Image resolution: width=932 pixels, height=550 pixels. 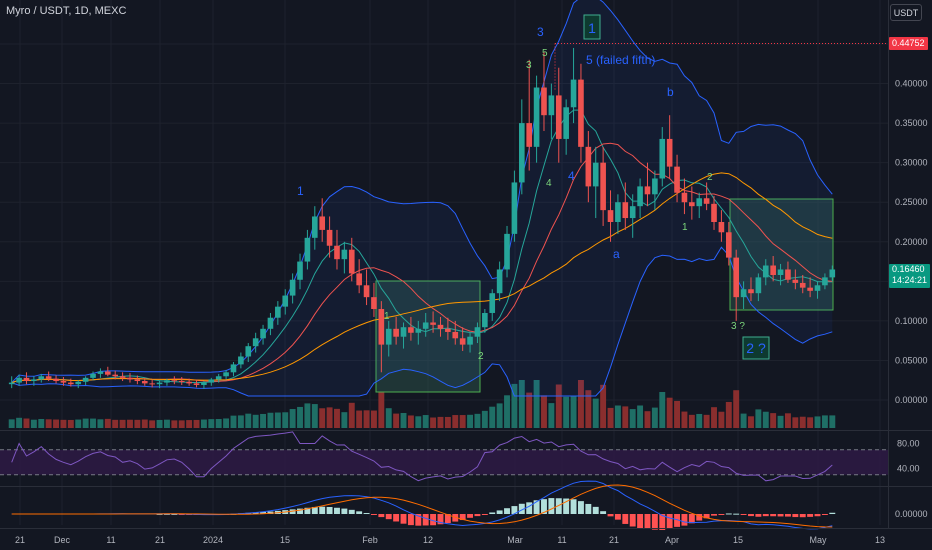 What do you see at coordinates (911, 123) in the screenshot?
I see `price-tick-label: 0.35000` at bounding box center [911, 123].